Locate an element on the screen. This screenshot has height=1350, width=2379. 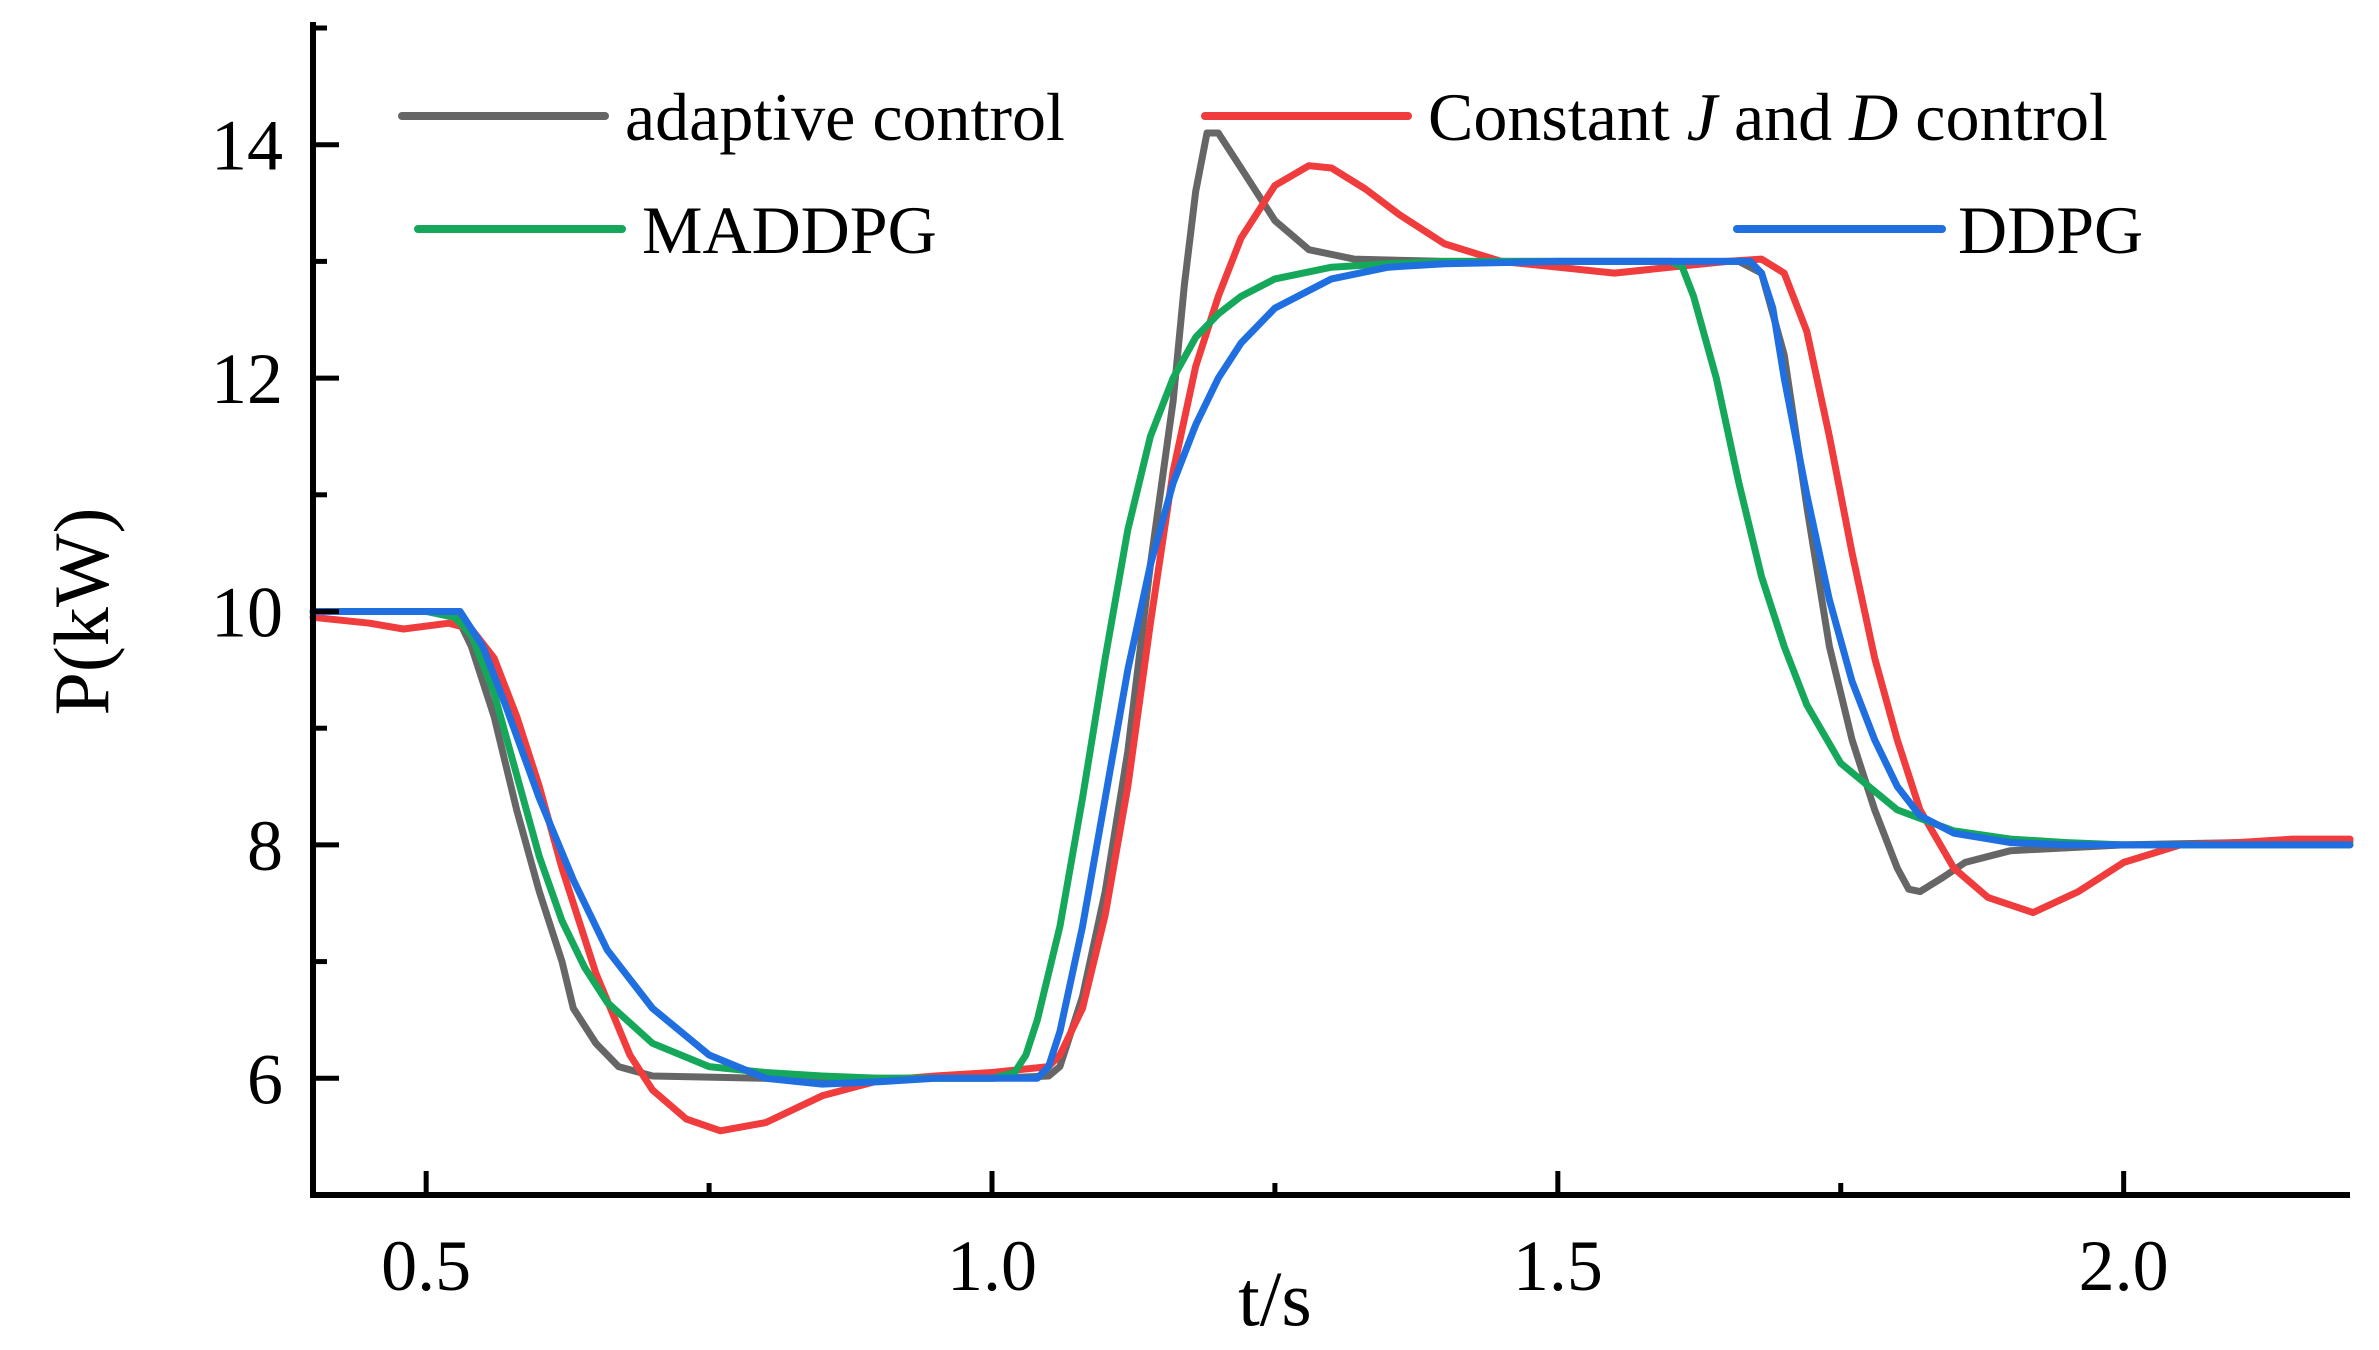
y-tick-label: 8 is located at coordinates (265, 846).